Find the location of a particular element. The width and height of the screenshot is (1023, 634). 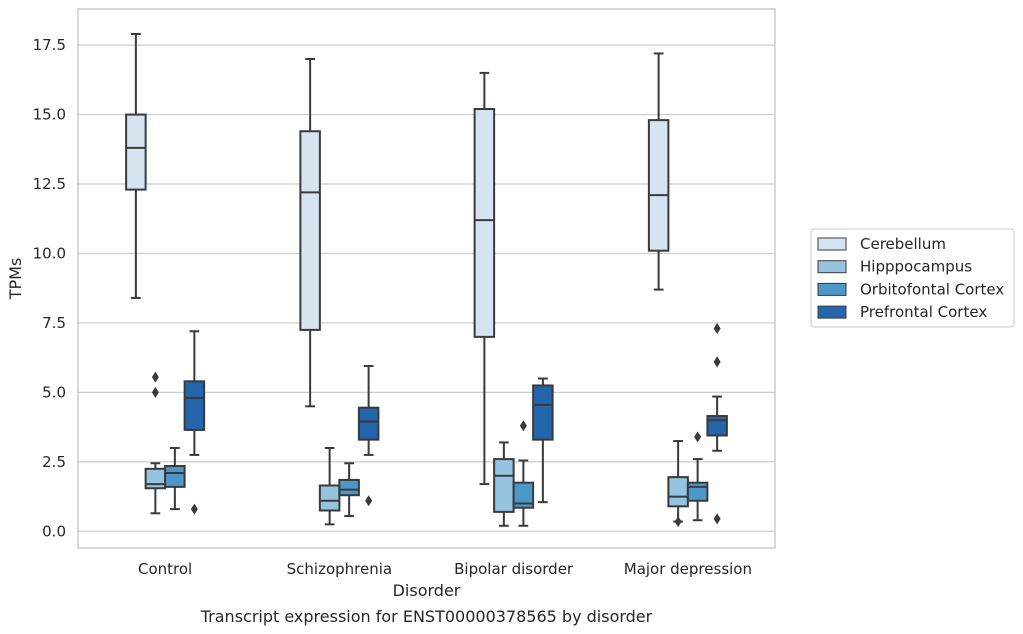

x-axis-title: Disorder is located at coordinates (427, 590).